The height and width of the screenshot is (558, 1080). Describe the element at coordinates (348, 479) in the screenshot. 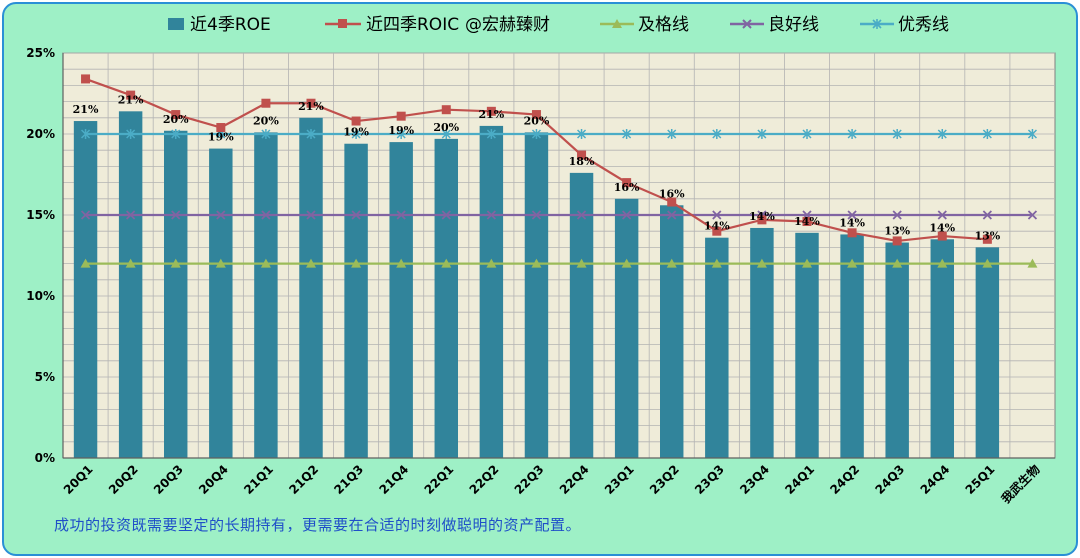

I see `x-tick-label: 21Q3` at that location.